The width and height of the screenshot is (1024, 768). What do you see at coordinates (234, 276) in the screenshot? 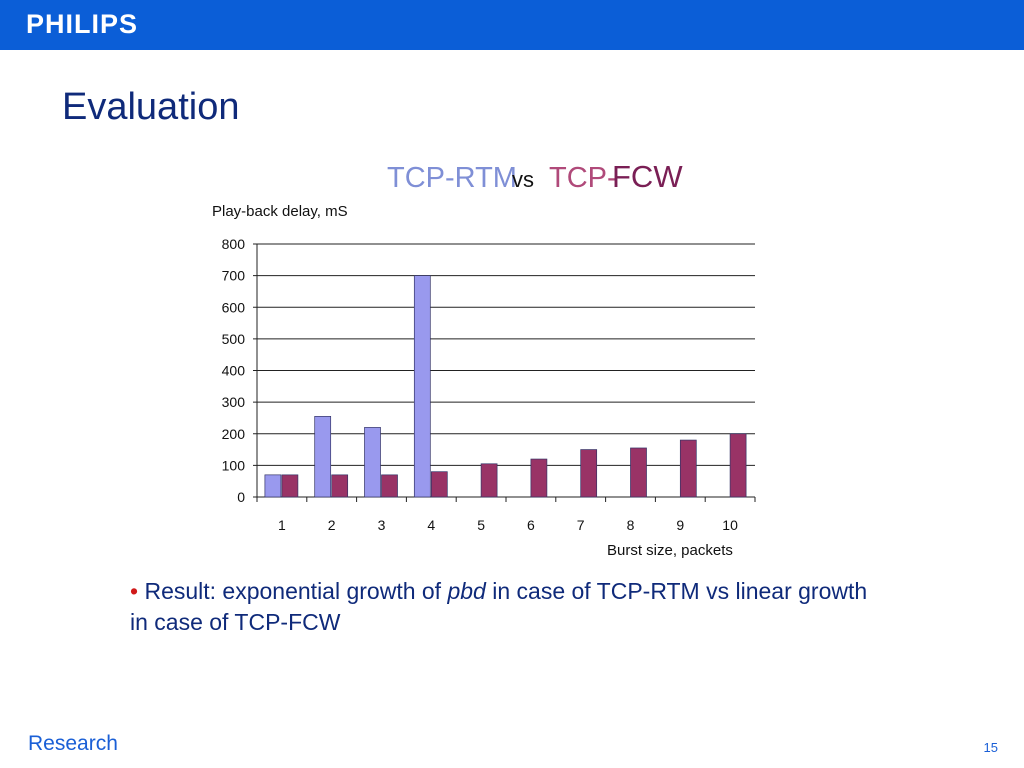
I see `y-tick-label: 700` at bounding box center [234, 276].